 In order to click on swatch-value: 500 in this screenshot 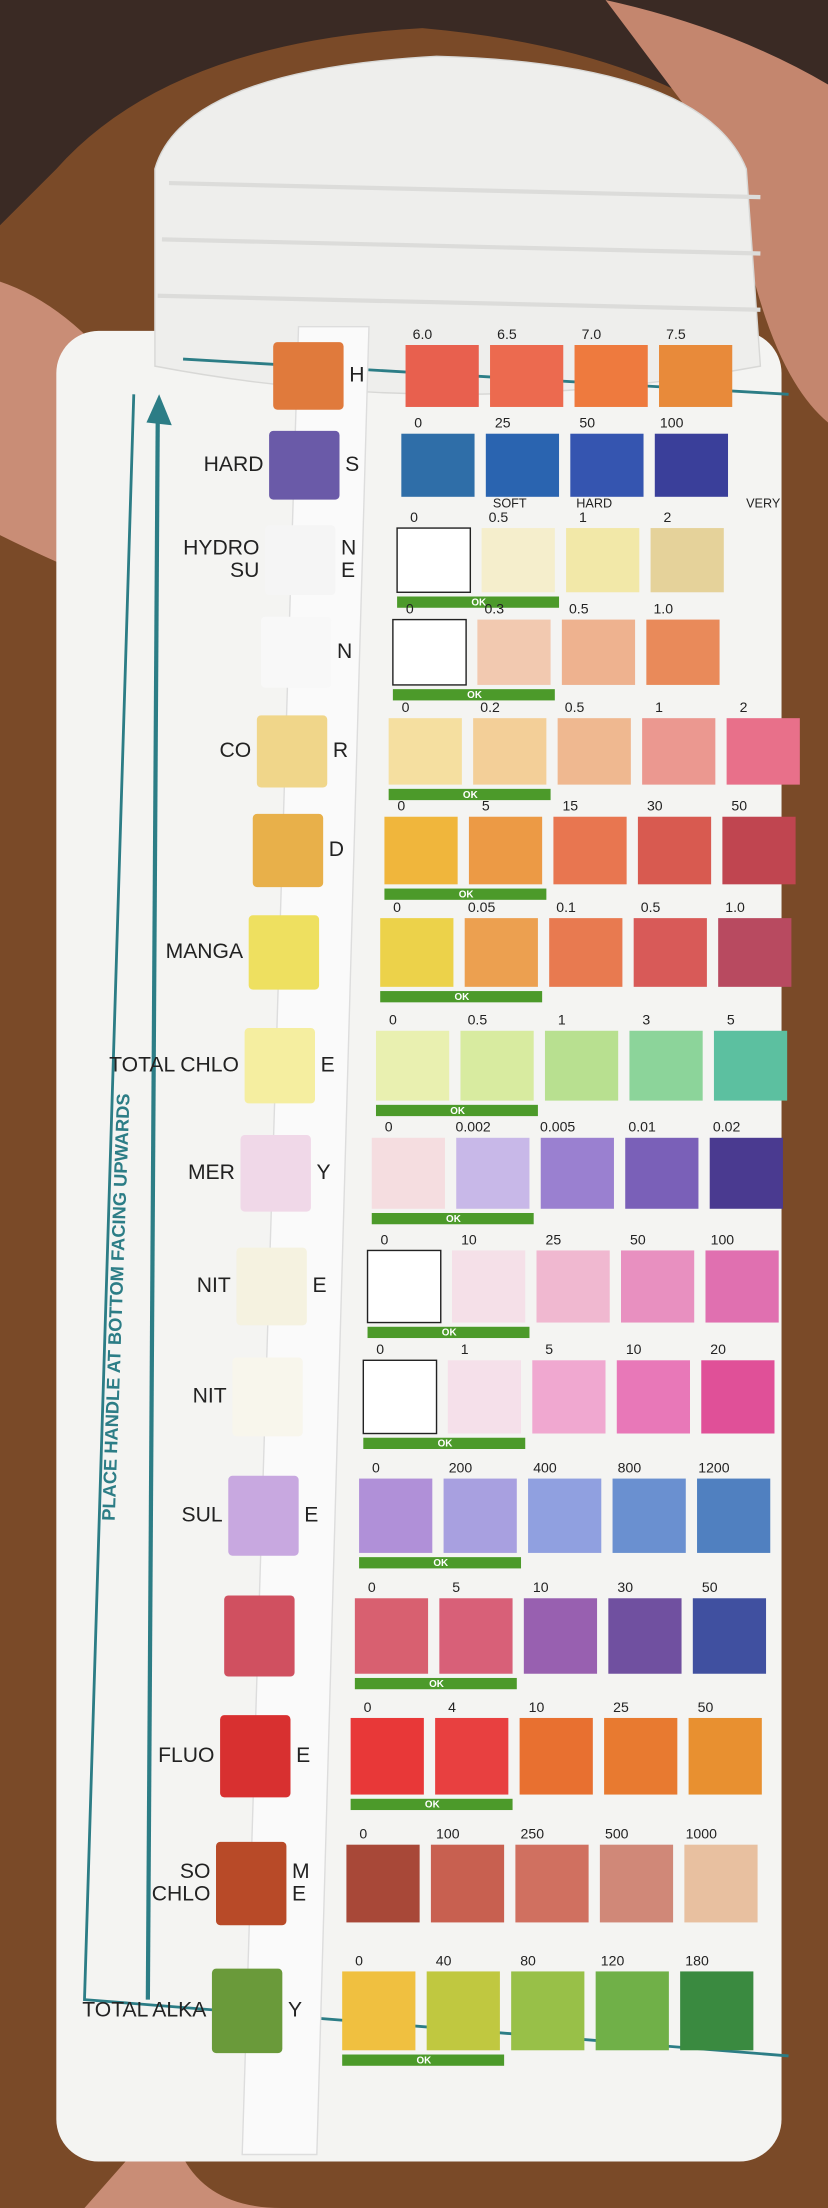, I will do `click(617, 1834)`.